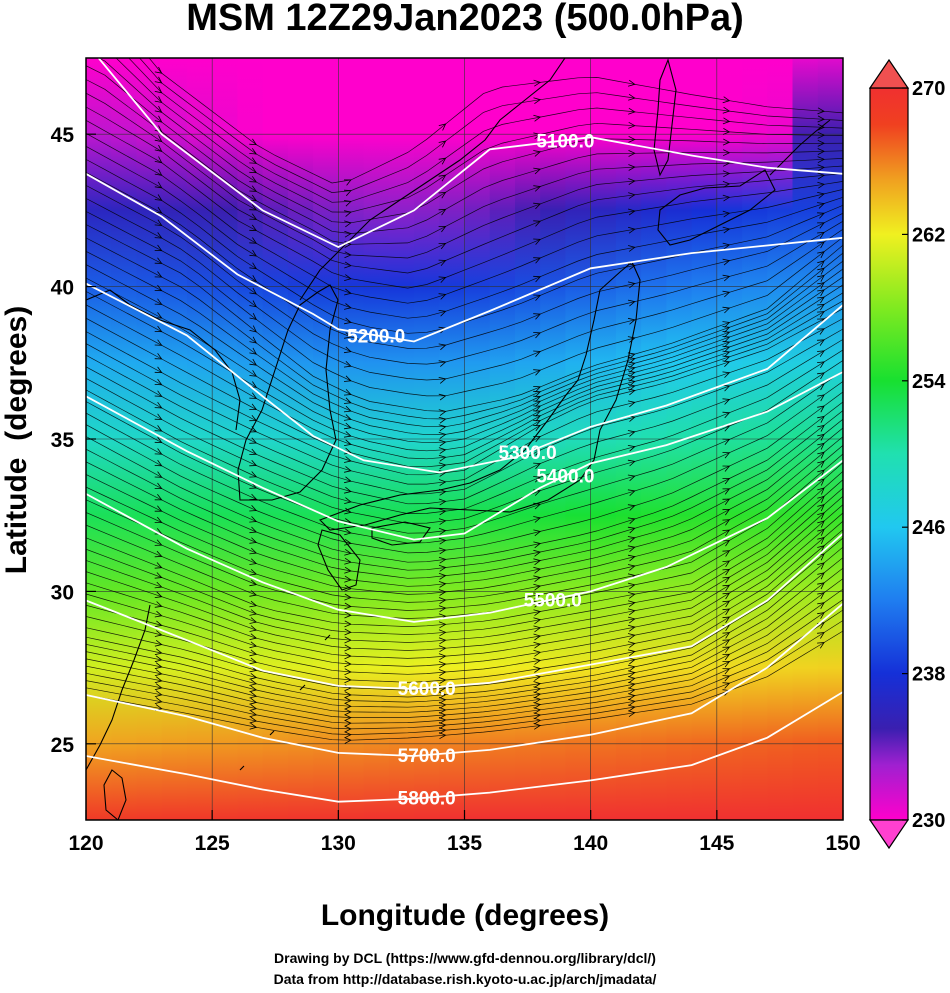  I want to click on x-tick-label: 125, so click(212, 843).